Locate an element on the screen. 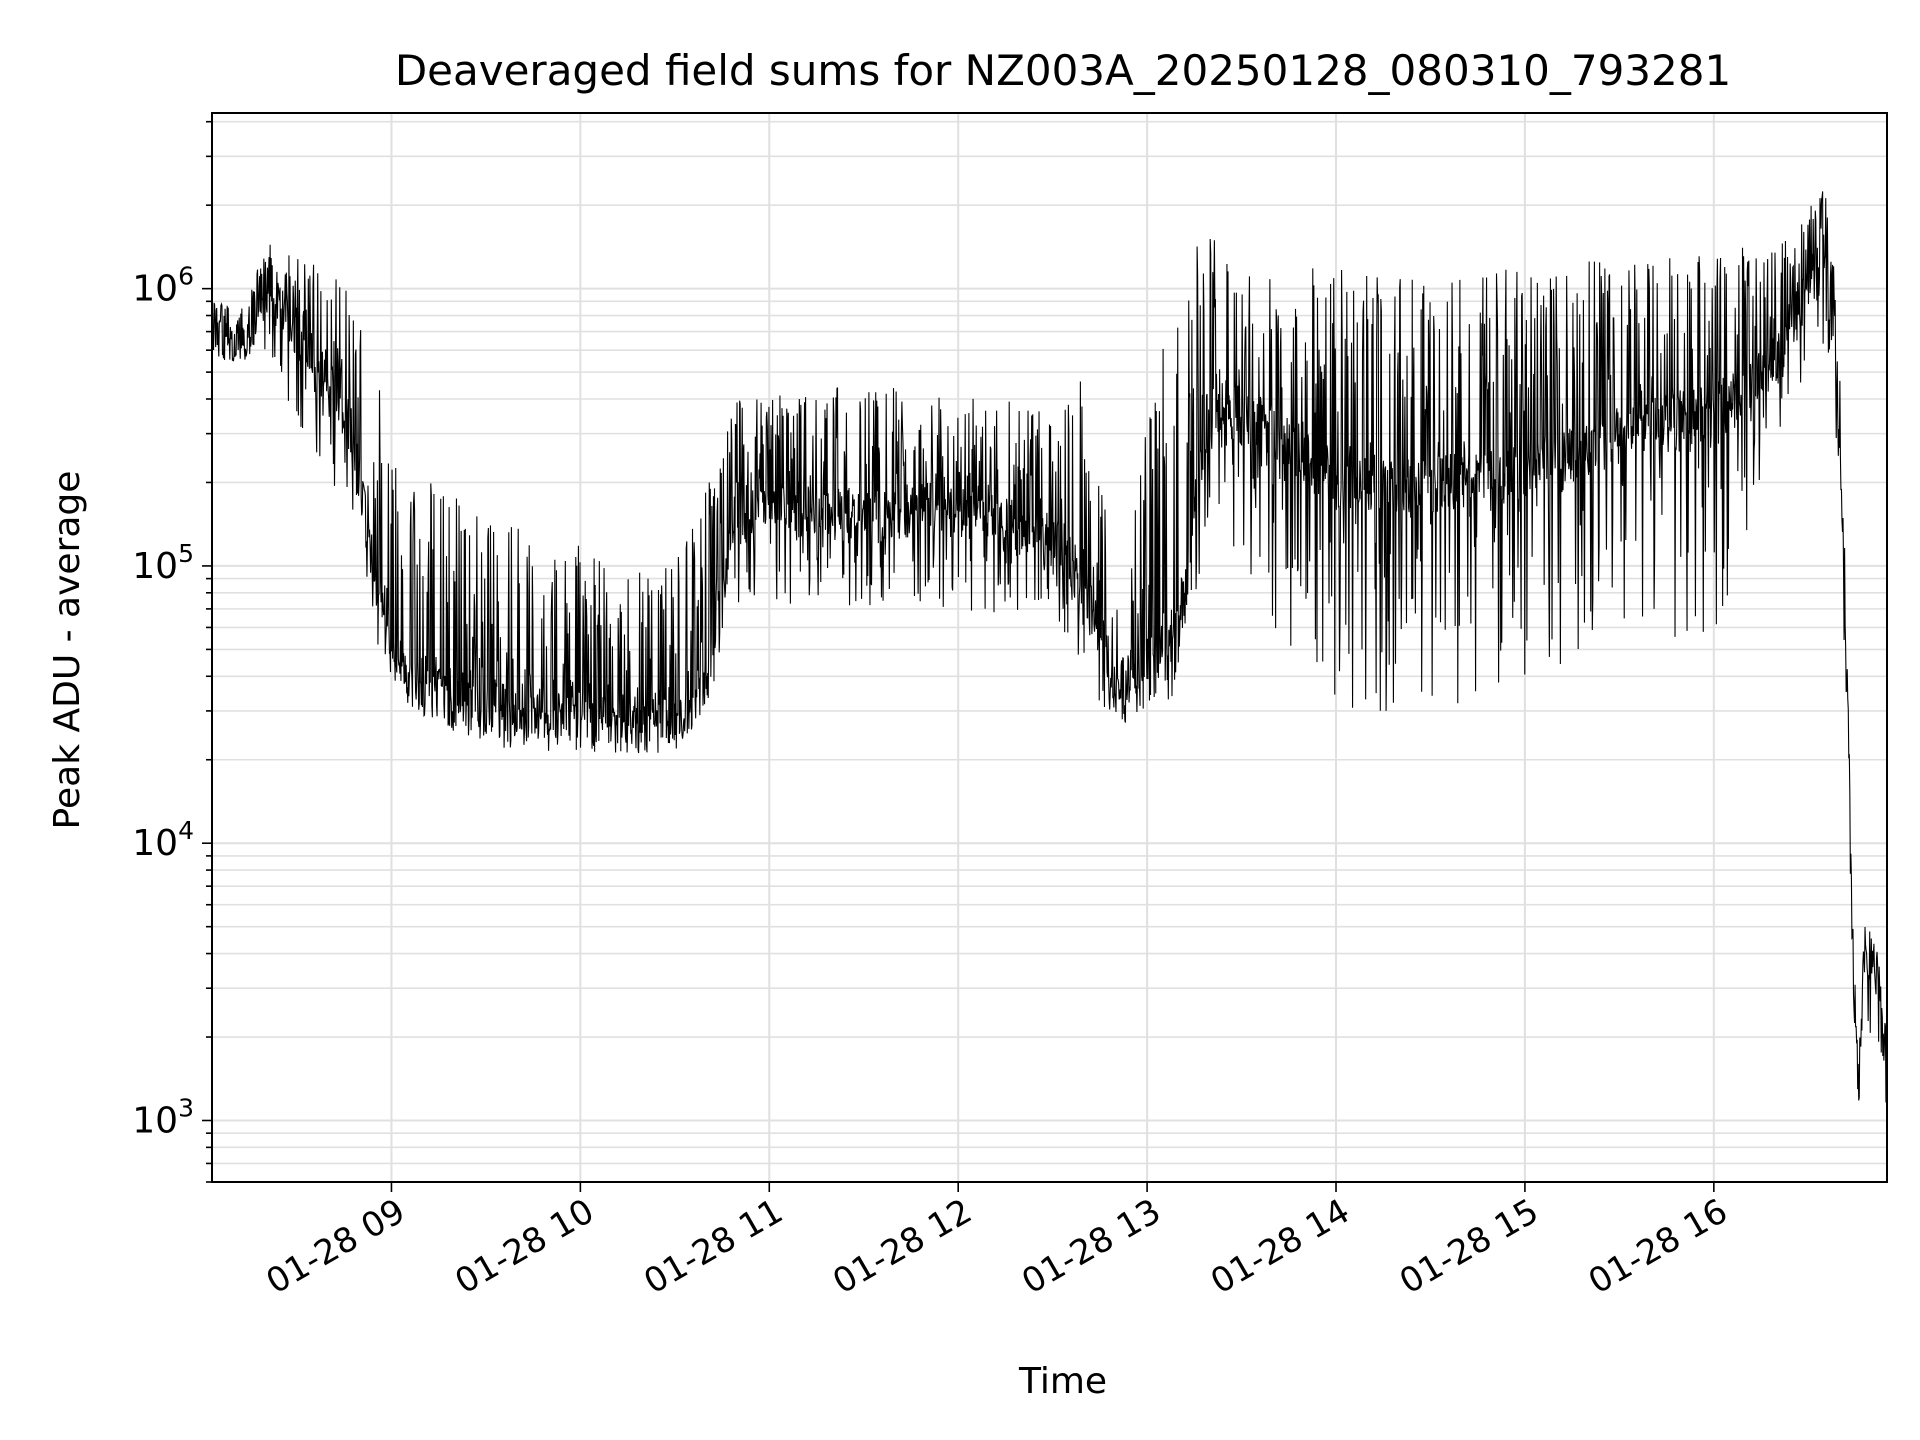  y-tick-label: 10⁴ is located at coordinates (163, 840).